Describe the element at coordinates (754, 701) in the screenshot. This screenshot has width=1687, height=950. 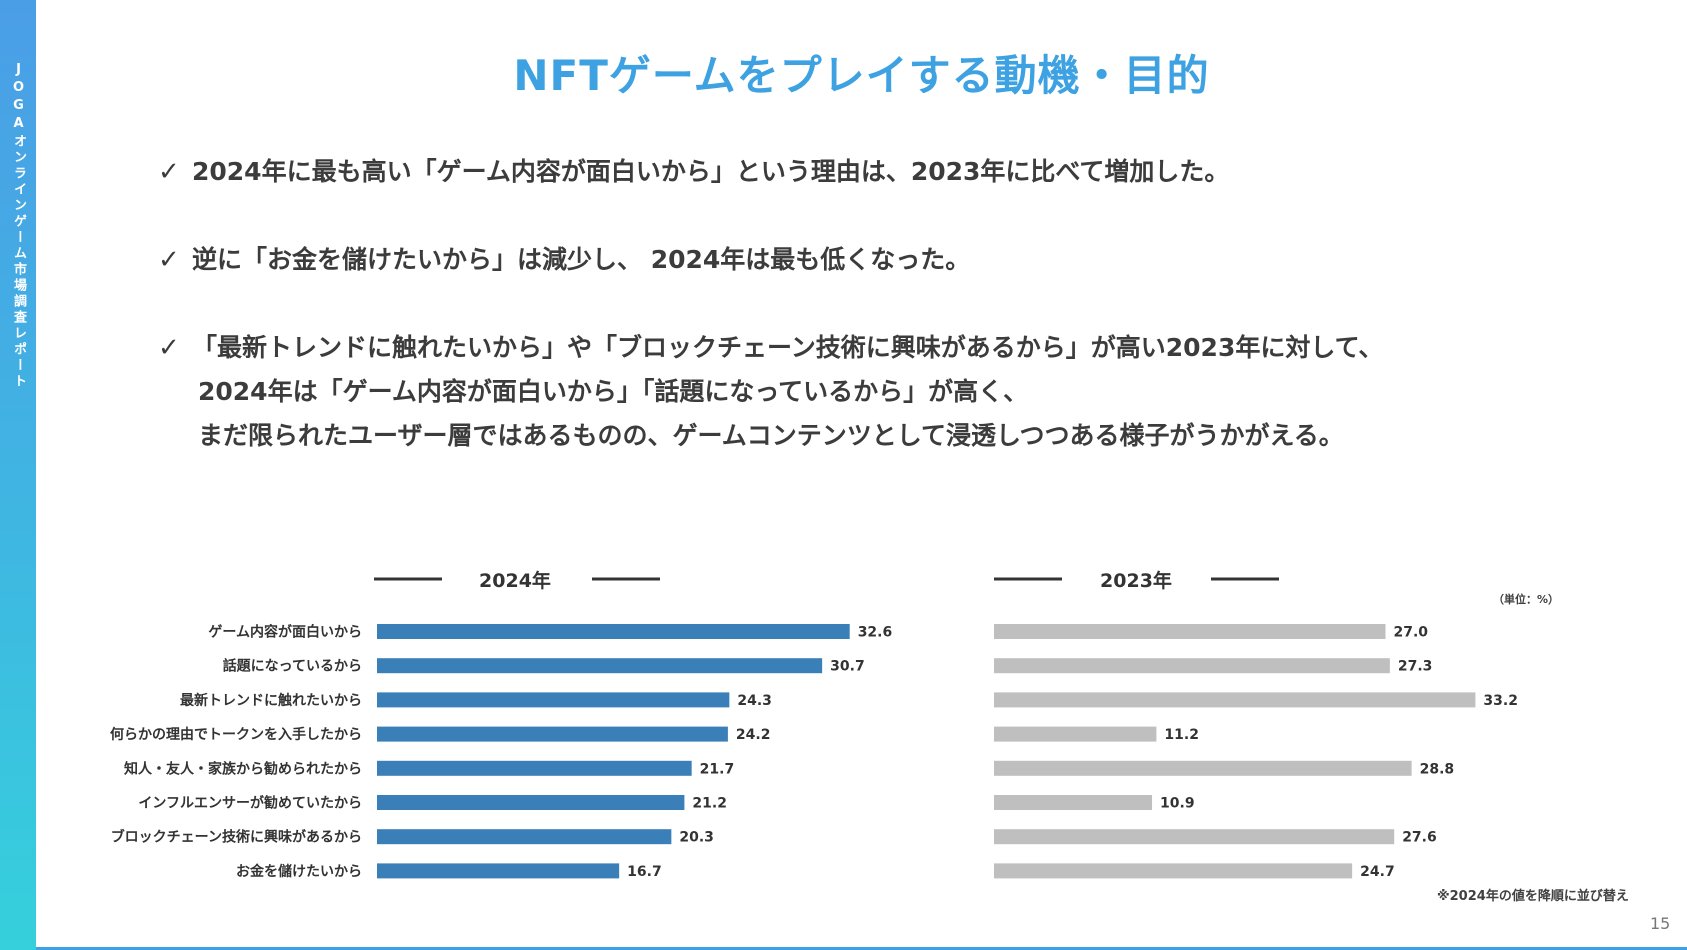
I see `data-label: 24.3` at that location.